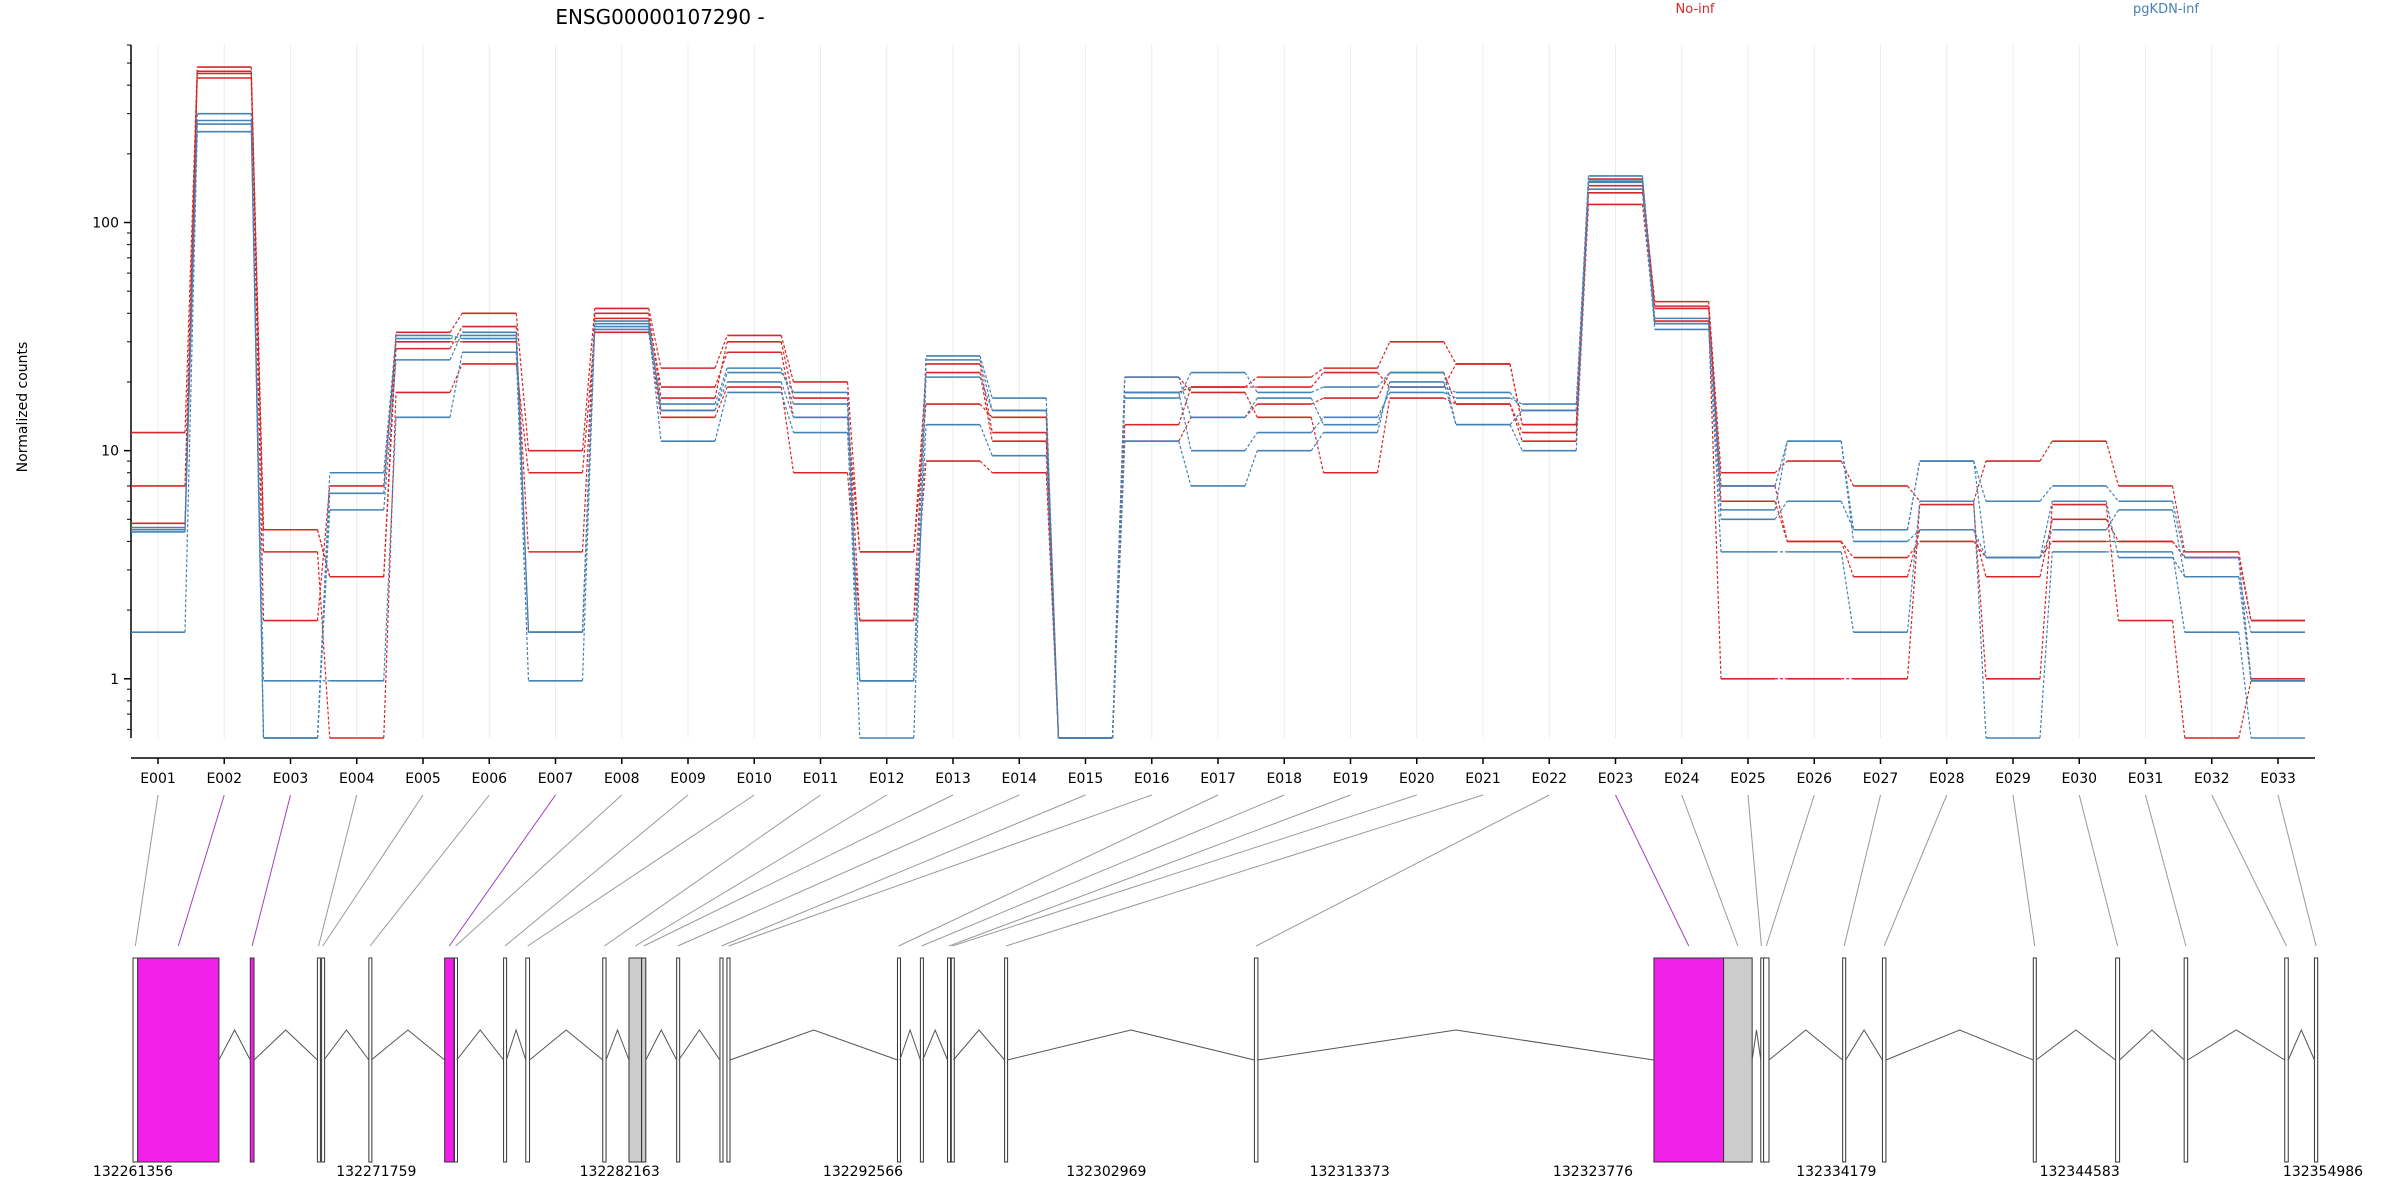  What do you see at coordinates (252, 1060) in the screenshot?
I see `exon-box-e003` at bounding box center [252, 1060].